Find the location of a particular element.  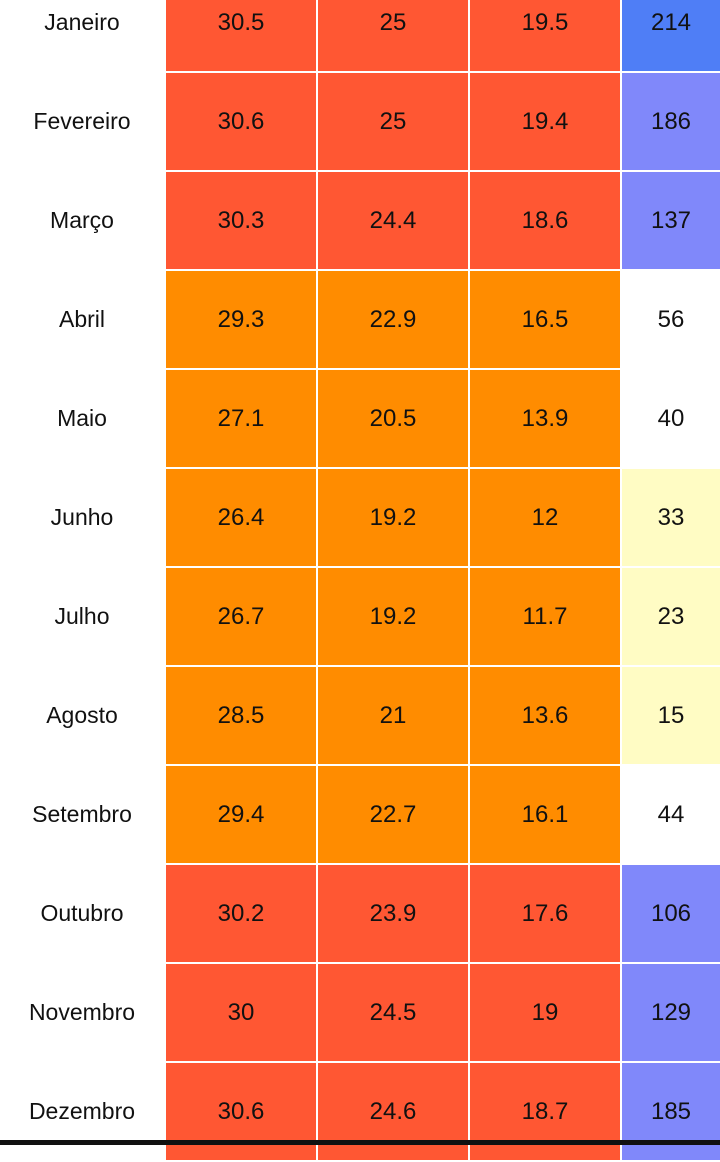

table-row: Setembro 29.4 22.7 16.1 44 is located at coordinates (360, 815).